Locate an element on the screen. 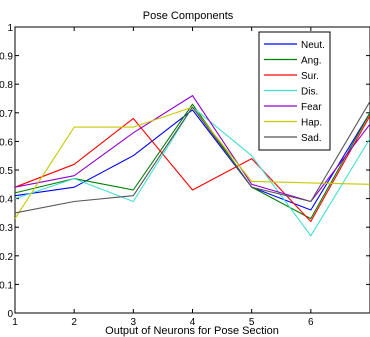 The height and width of the screenshot is (337, 370). legend-label: Neut. is located at coordinates (313, 45).